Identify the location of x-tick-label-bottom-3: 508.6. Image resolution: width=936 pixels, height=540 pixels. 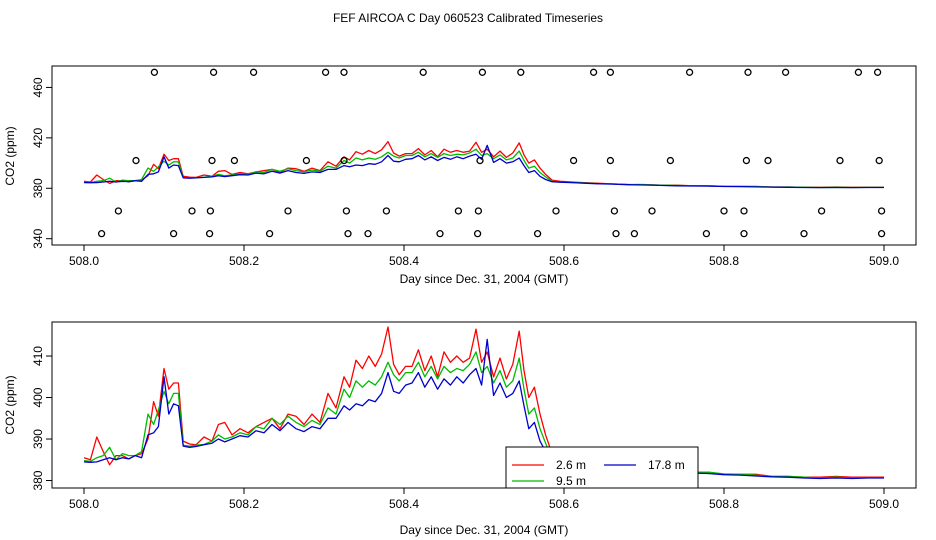
(564, 504).